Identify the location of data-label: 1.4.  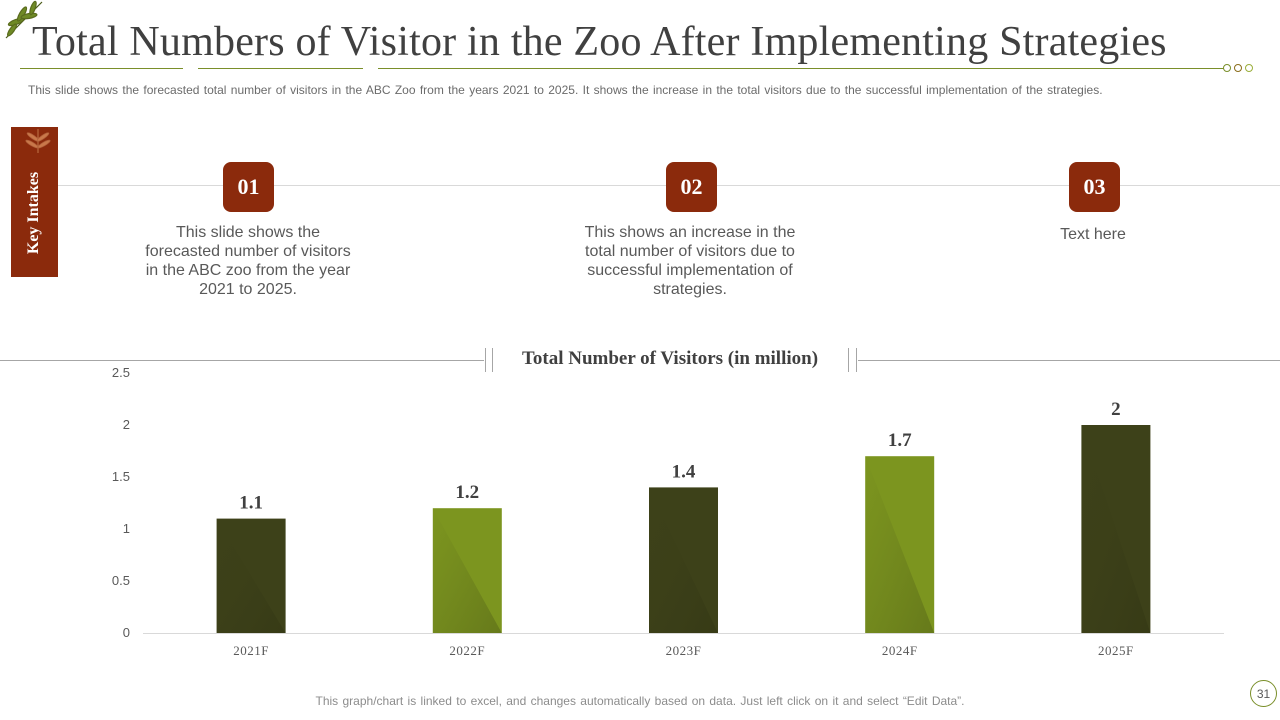
(684, 471).